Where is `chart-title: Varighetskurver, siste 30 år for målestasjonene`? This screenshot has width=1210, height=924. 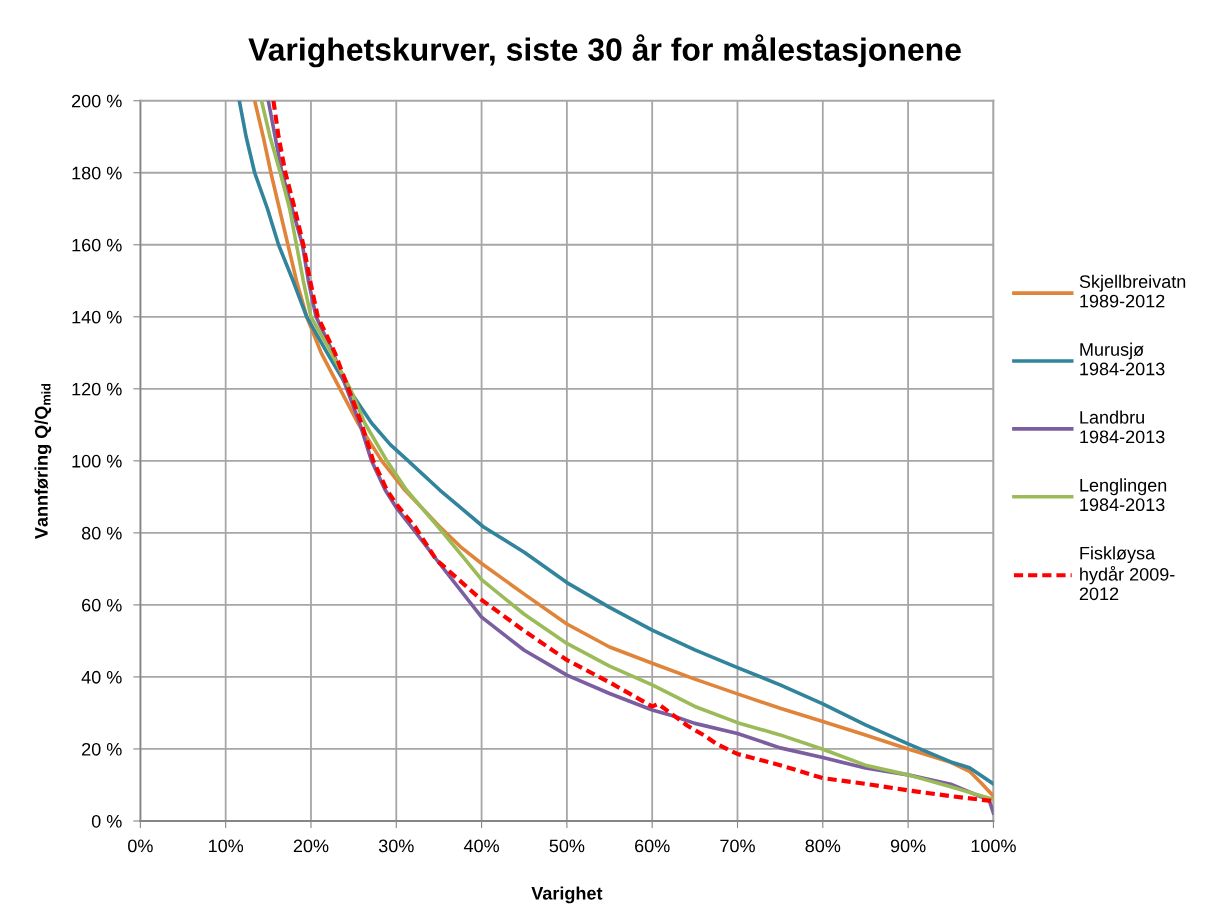
chart-title: Varighetskurver, siste 30 år for målestasjonene is located at coordinates (604, 51).